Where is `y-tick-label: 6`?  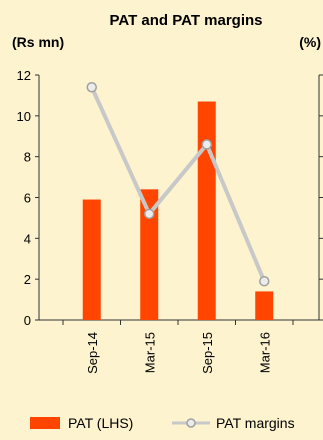 y-tick-label: 6 is located at coordinates (27, 198).